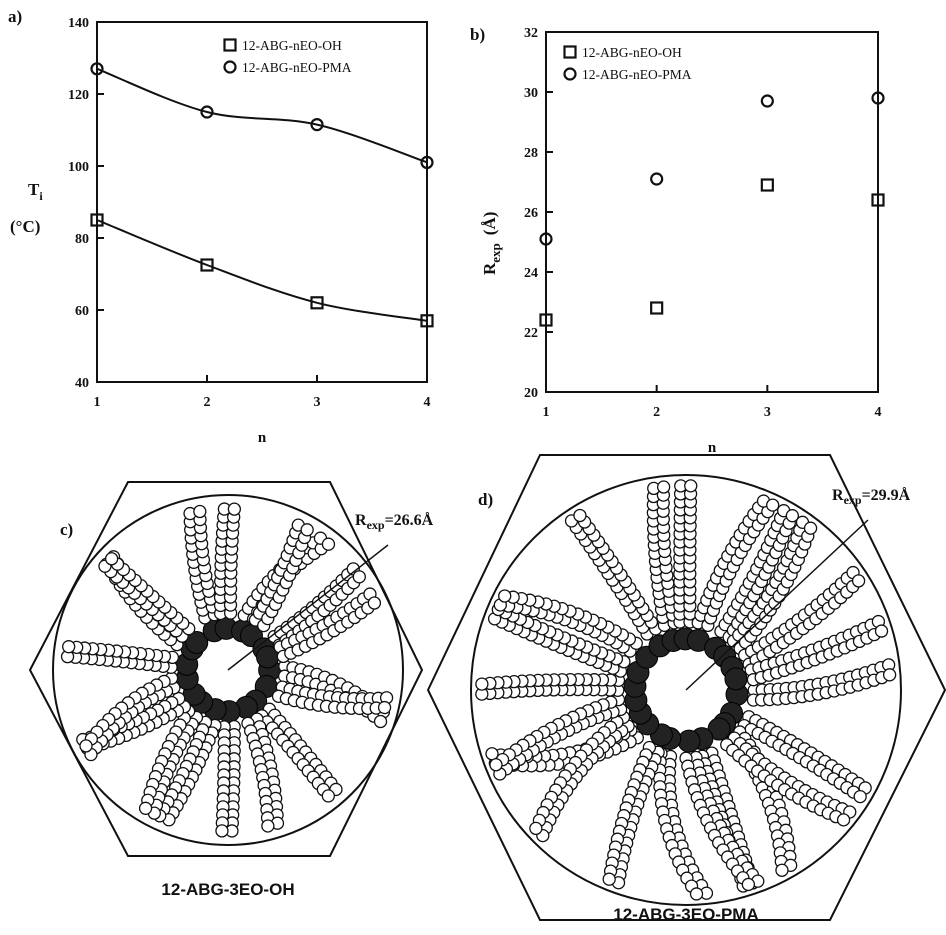 This screenshot has height=935, width=946. What do you see at coordinates (66, 529) in the screenshot?
I see `panel-label: c)` at bounding box center [66, 529].